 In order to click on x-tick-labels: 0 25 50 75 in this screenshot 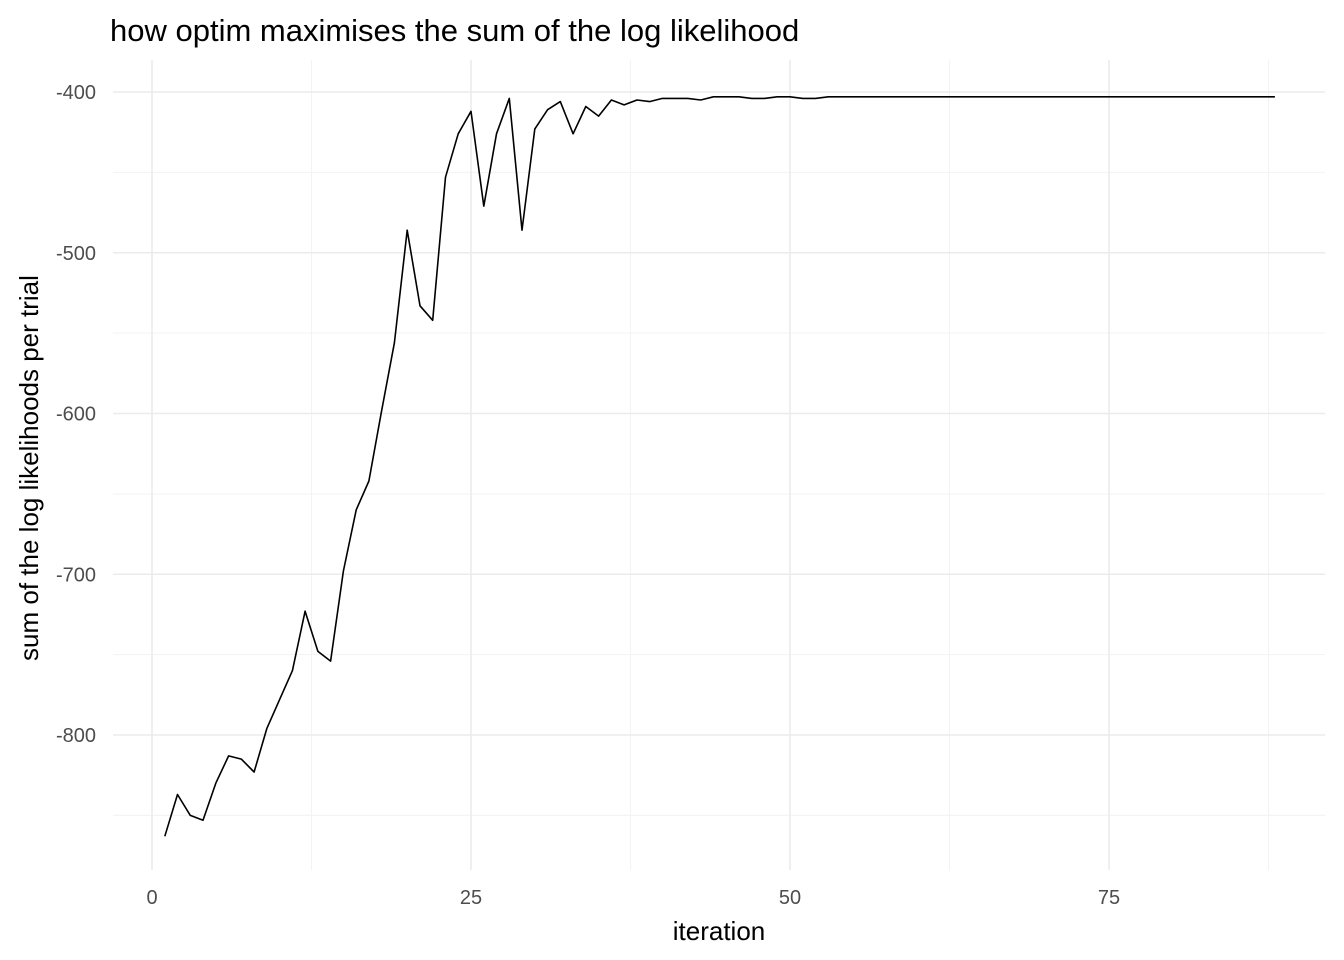, I will do `click(633, 898)`.